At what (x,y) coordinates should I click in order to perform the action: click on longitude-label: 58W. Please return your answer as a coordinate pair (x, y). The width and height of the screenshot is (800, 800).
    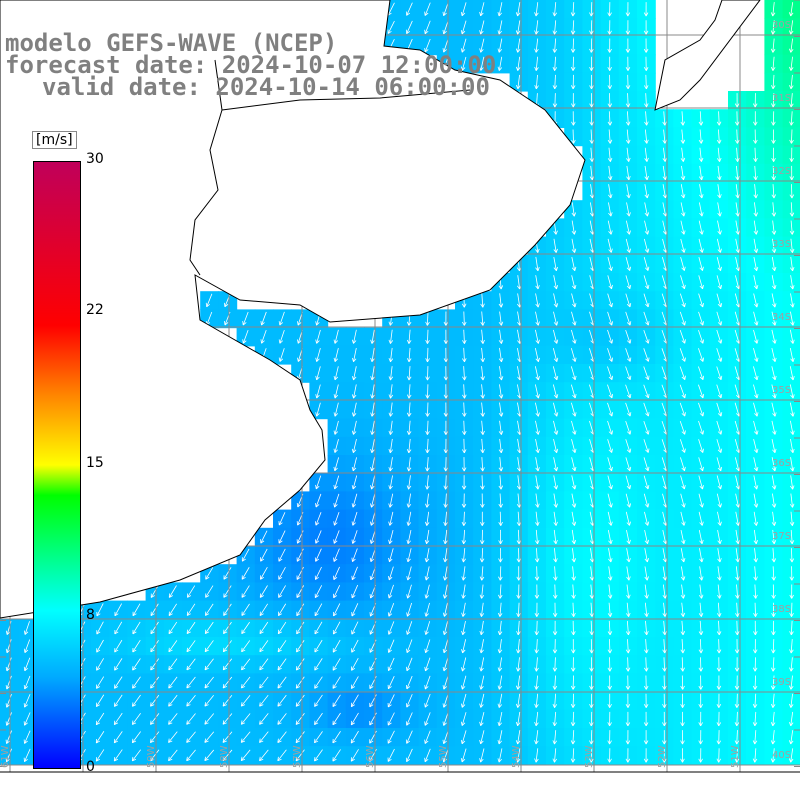
    Looking at the image, I should click on (224, 756).